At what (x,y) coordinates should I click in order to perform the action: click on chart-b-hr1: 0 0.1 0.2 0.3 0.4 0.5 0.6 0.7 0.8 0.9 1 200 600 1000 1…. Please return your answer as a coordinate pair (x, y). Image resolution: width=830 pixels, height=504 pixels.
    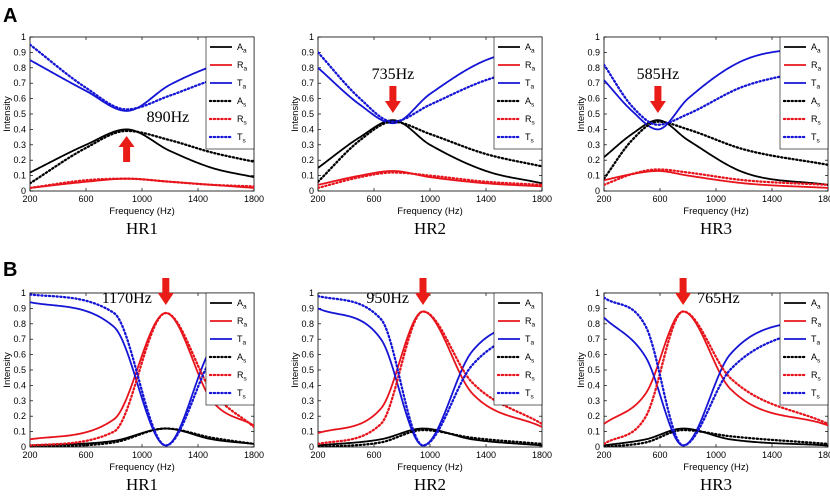
    Looking at the image, I should click on (133, 386).